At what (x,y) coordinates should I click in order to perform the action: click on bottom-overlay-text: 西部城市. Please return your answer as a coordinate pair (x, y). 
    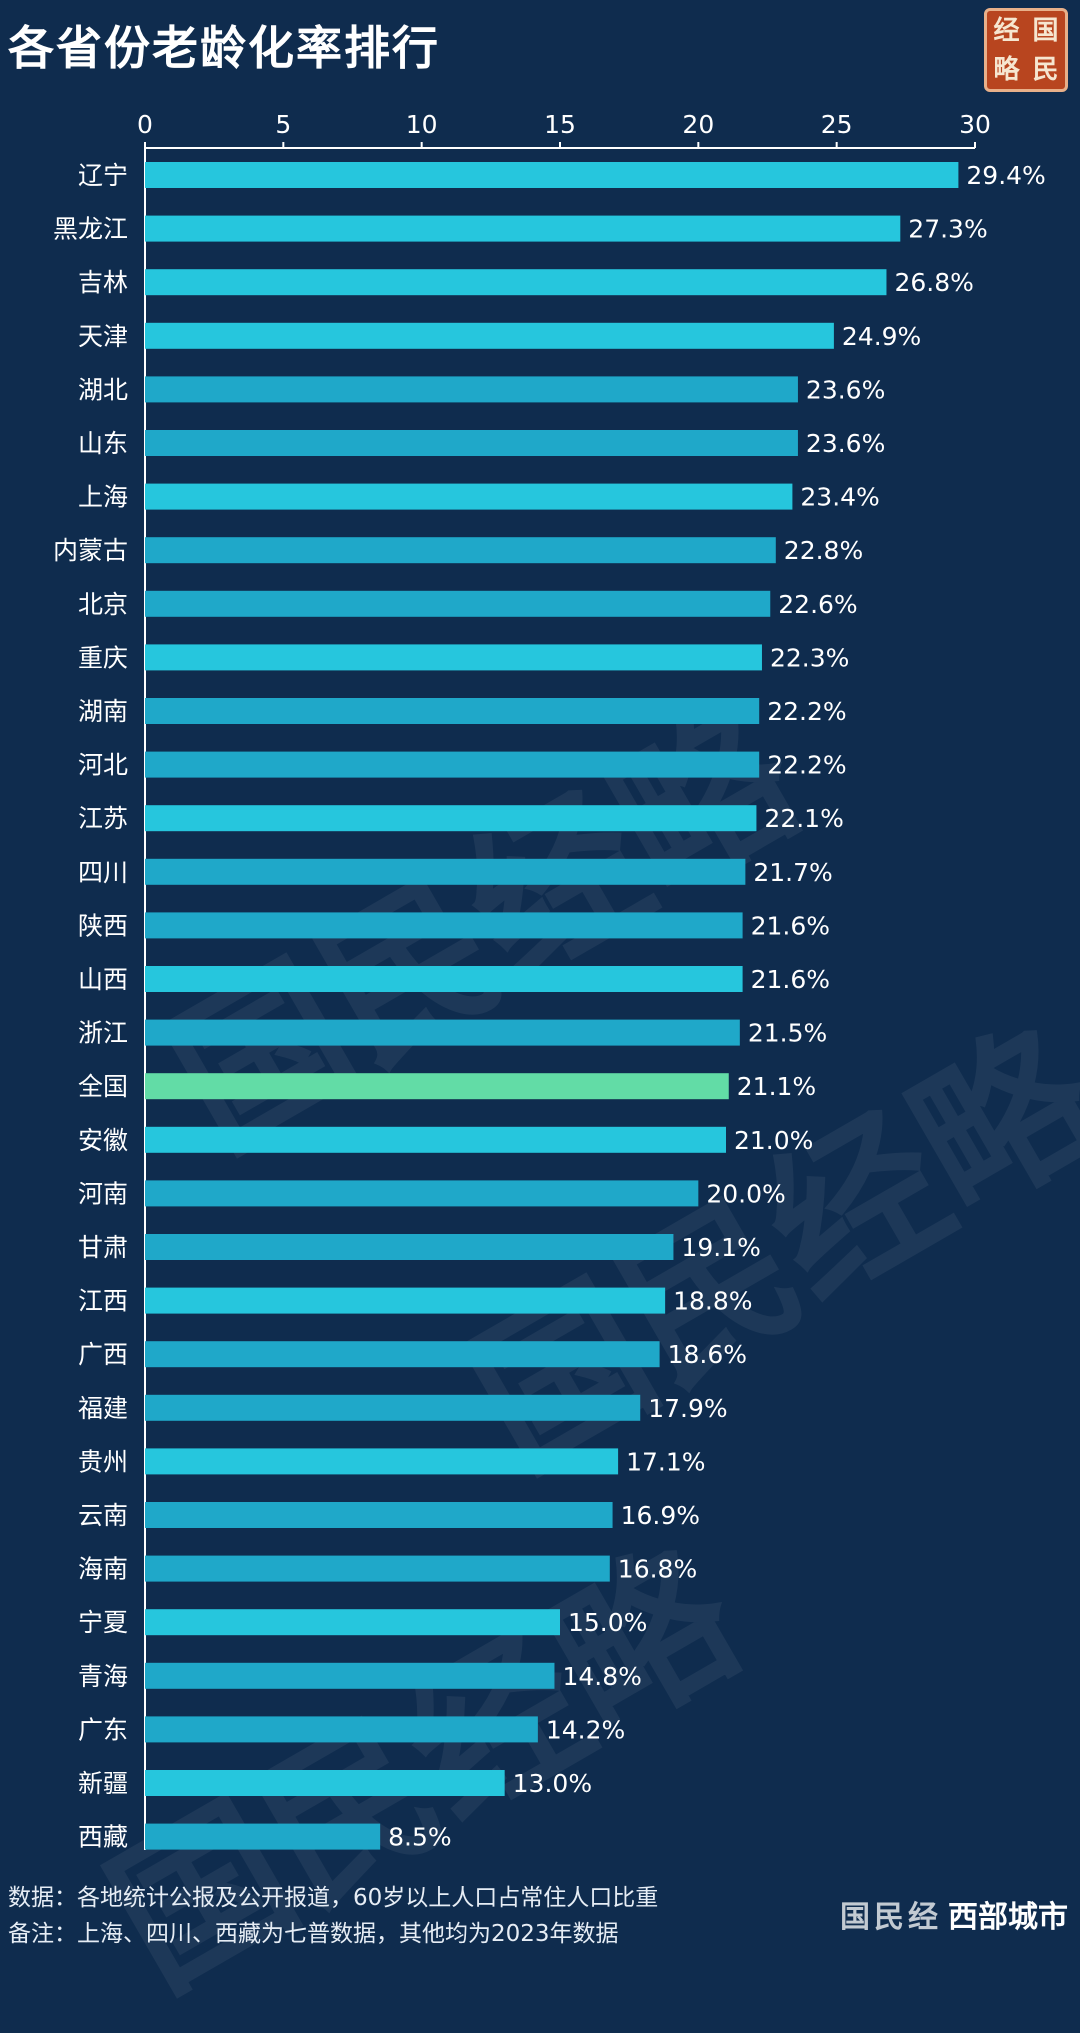
    Looking at the image, I should click on (1008, 1917).